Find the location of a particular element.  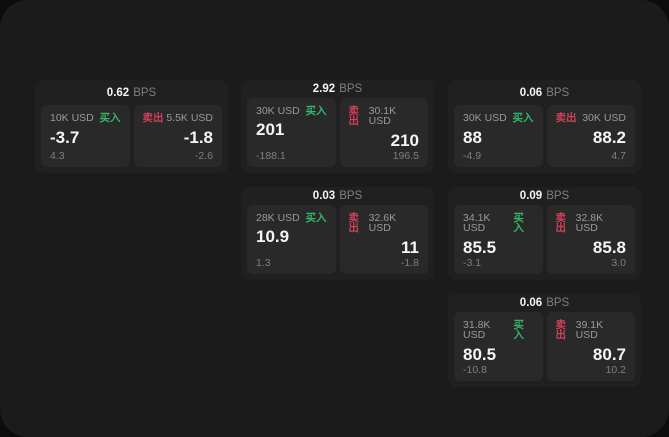

buy-amount: 34.1K USD is located at coordinates (477, 223).